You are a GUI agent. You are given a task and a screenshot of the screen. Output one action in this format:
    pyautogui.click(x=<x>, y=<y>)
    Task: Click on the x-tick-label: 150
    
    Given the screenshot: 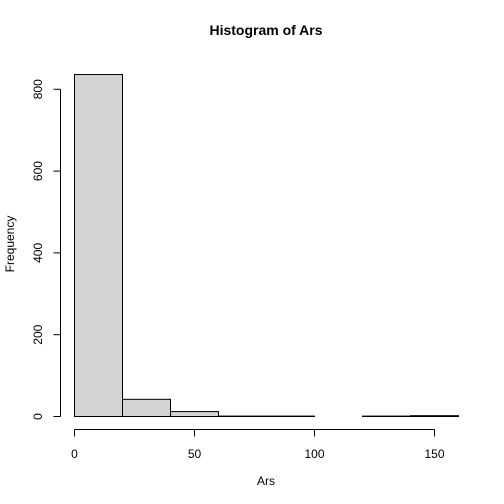 What is the action you would take?
    pyautogui.click(x=434, y=454)
    